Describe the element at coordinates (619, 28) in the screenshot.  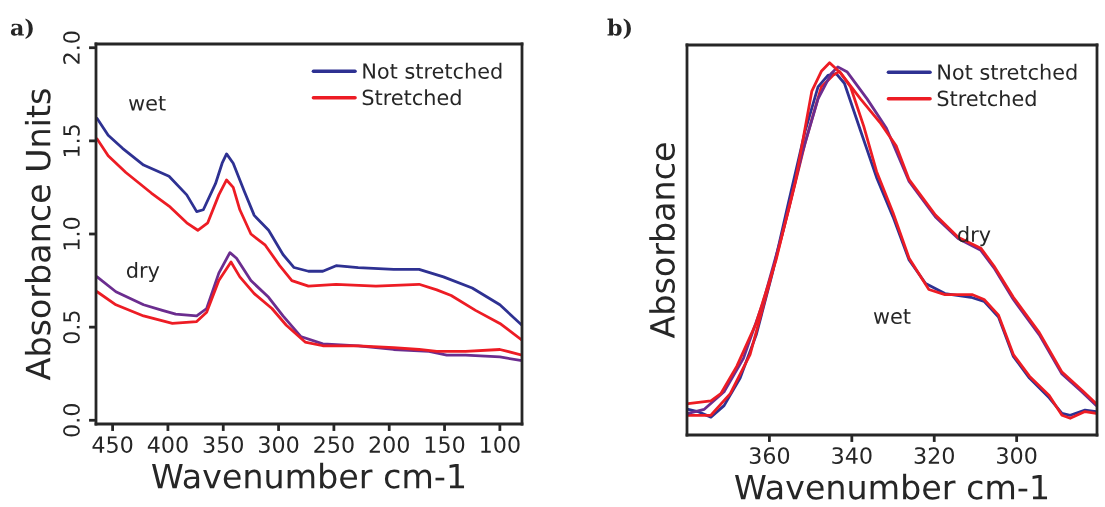
I see `text: b)` at that location.